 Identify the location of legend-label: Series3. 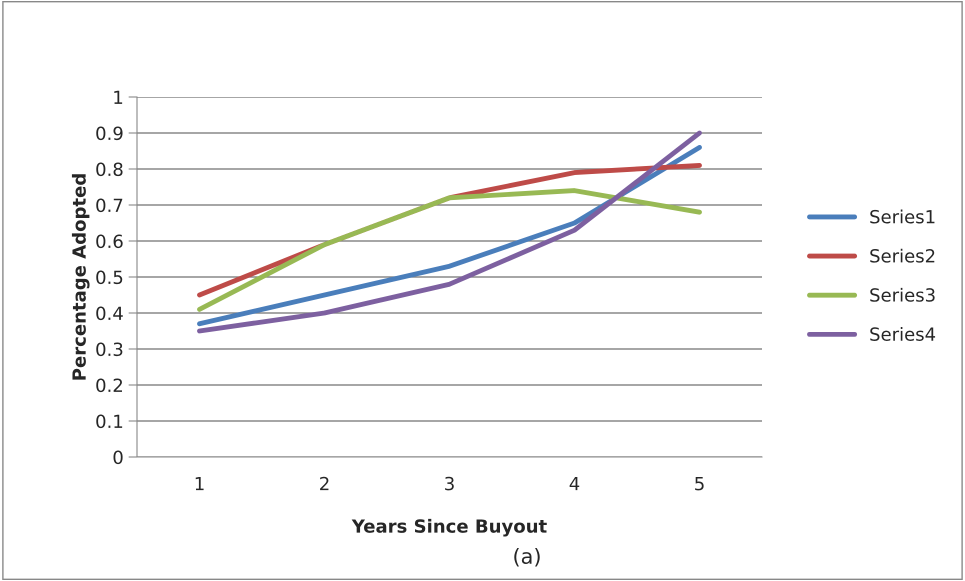
(902, 295).